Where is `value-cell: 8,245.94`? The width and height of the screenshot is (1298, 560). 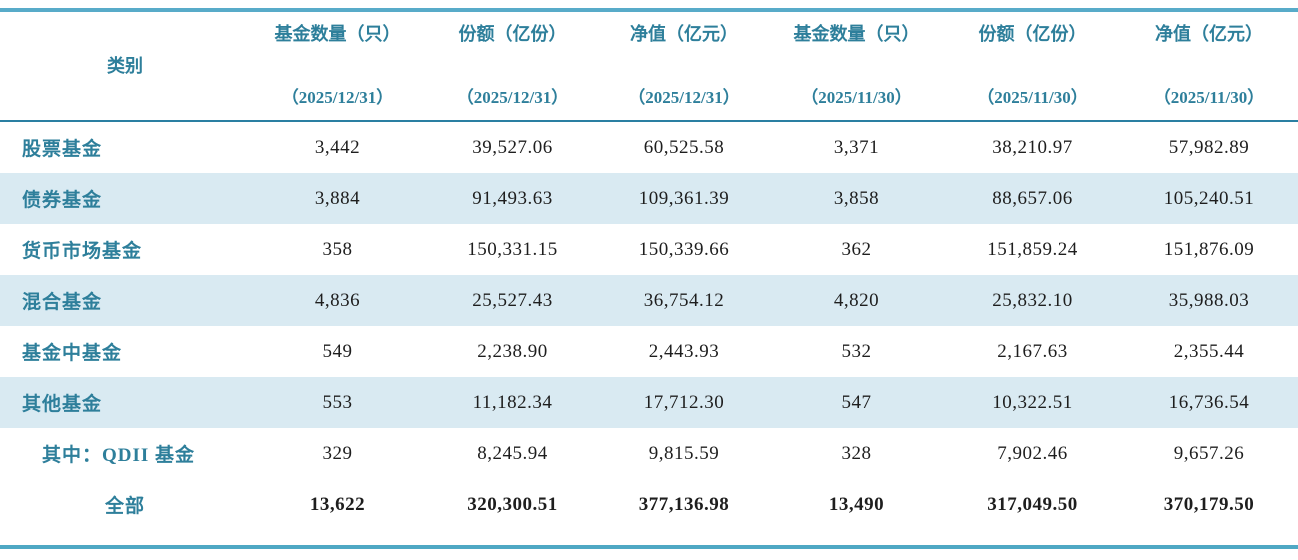 value-cell: 8,245.94 is located at coordinates (512, 453).